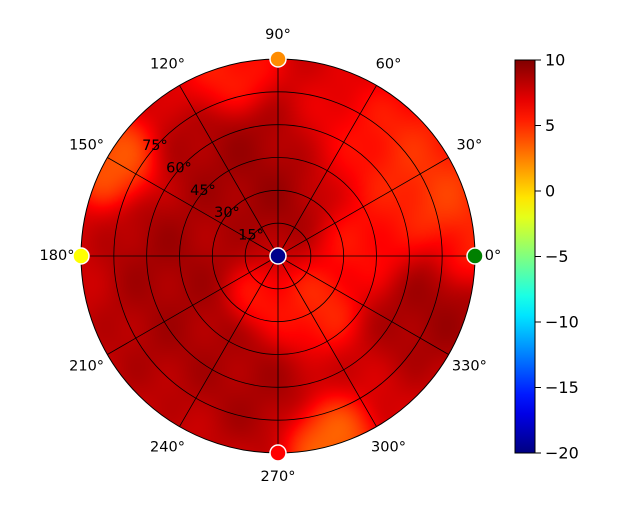 This screenshot has height=513, width=642. Describe the element at coordinates (525, 256) in the screenshot. I see `colorbar-gradient` at that location.